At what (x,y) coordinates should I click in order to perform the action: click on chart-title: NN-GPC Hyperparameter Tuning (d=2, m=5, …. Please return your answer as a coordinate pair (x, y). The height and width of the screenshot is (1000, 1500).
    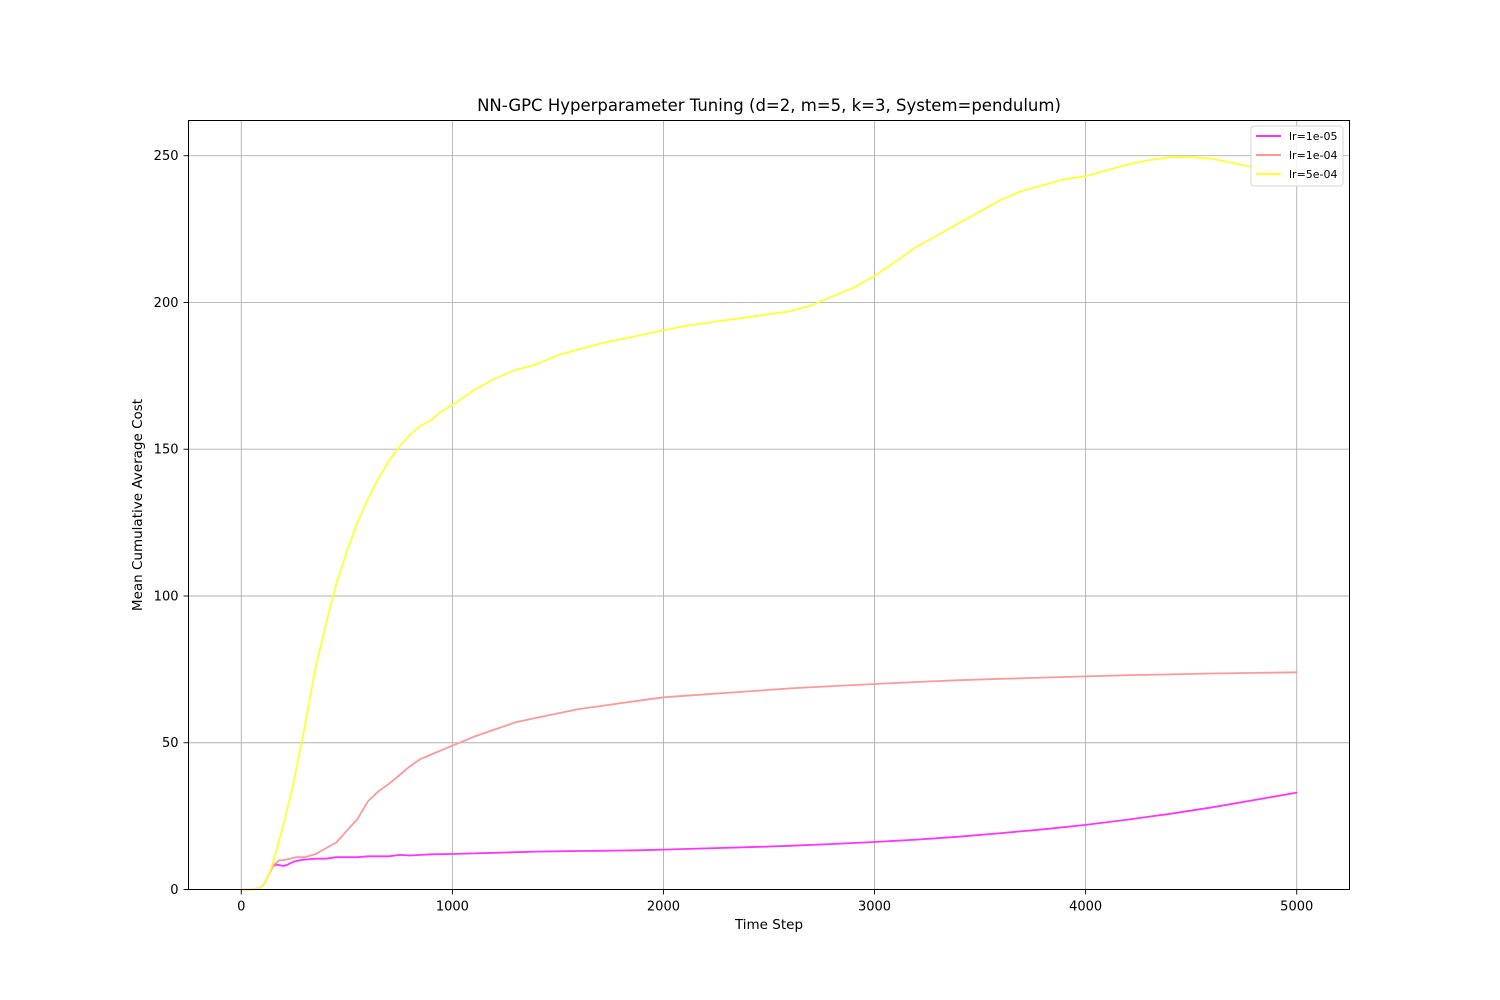
    Looking at the image, I should click on (769, 105).